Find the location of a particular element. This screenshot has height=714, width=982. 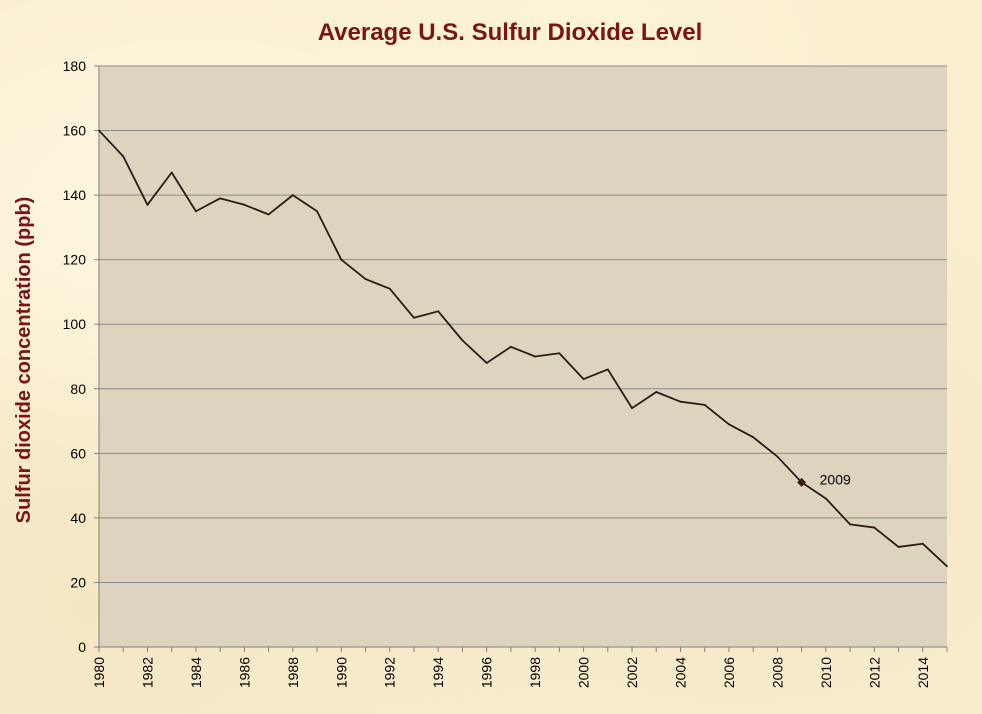

series-segment-2009 is located at coordinates (813, 490).